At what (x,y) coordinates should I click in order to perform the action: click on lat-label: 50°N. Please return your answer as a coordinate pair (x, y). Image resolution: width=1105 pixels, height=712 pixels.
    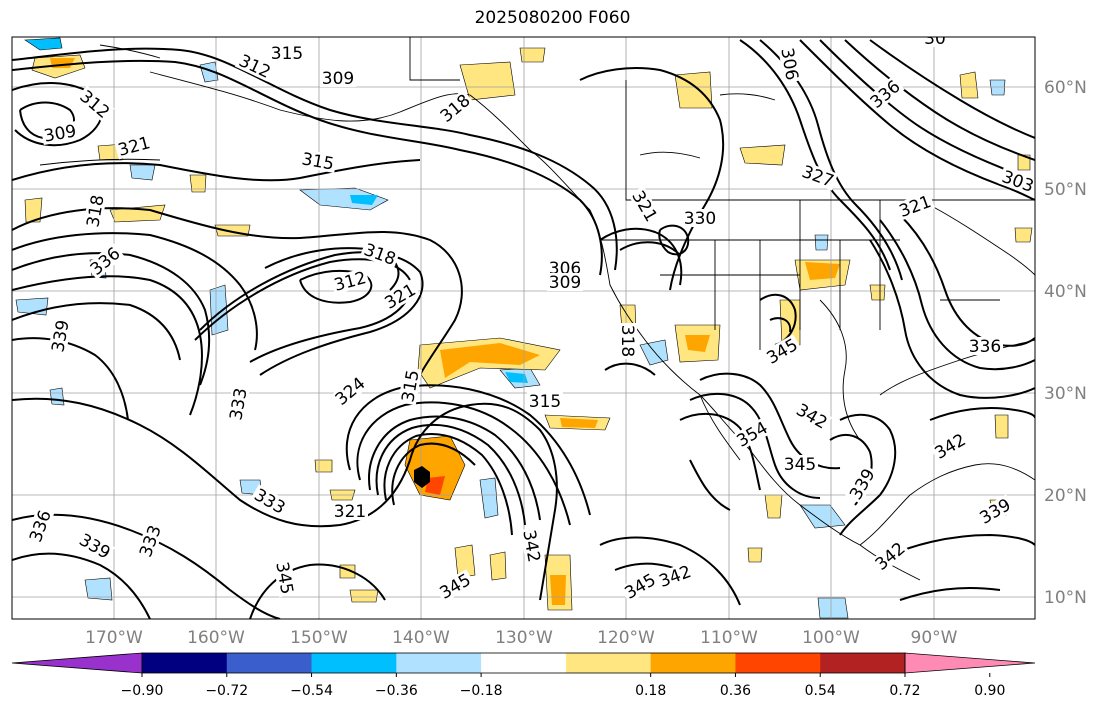
    Looking at the image, I should click on (1065, 190).